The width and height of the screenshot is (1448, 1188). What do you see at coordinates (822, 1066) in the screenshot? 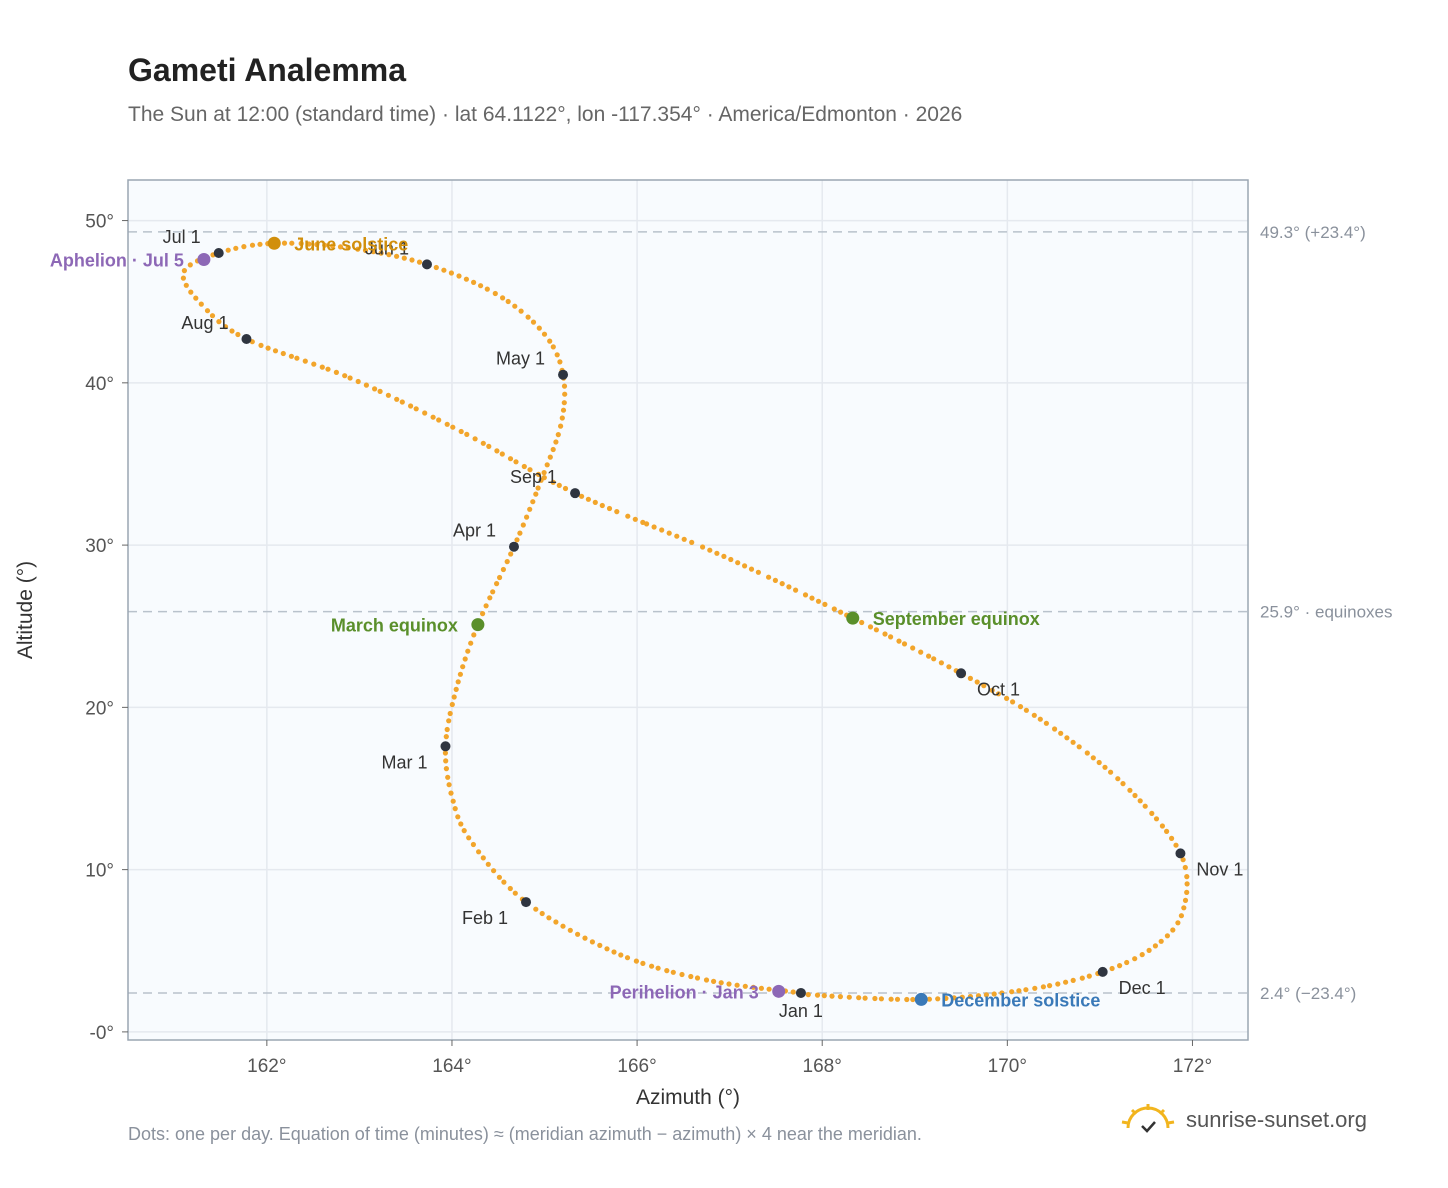
I see `x-tick-label: 168°` at bounding box center [822, 1066].